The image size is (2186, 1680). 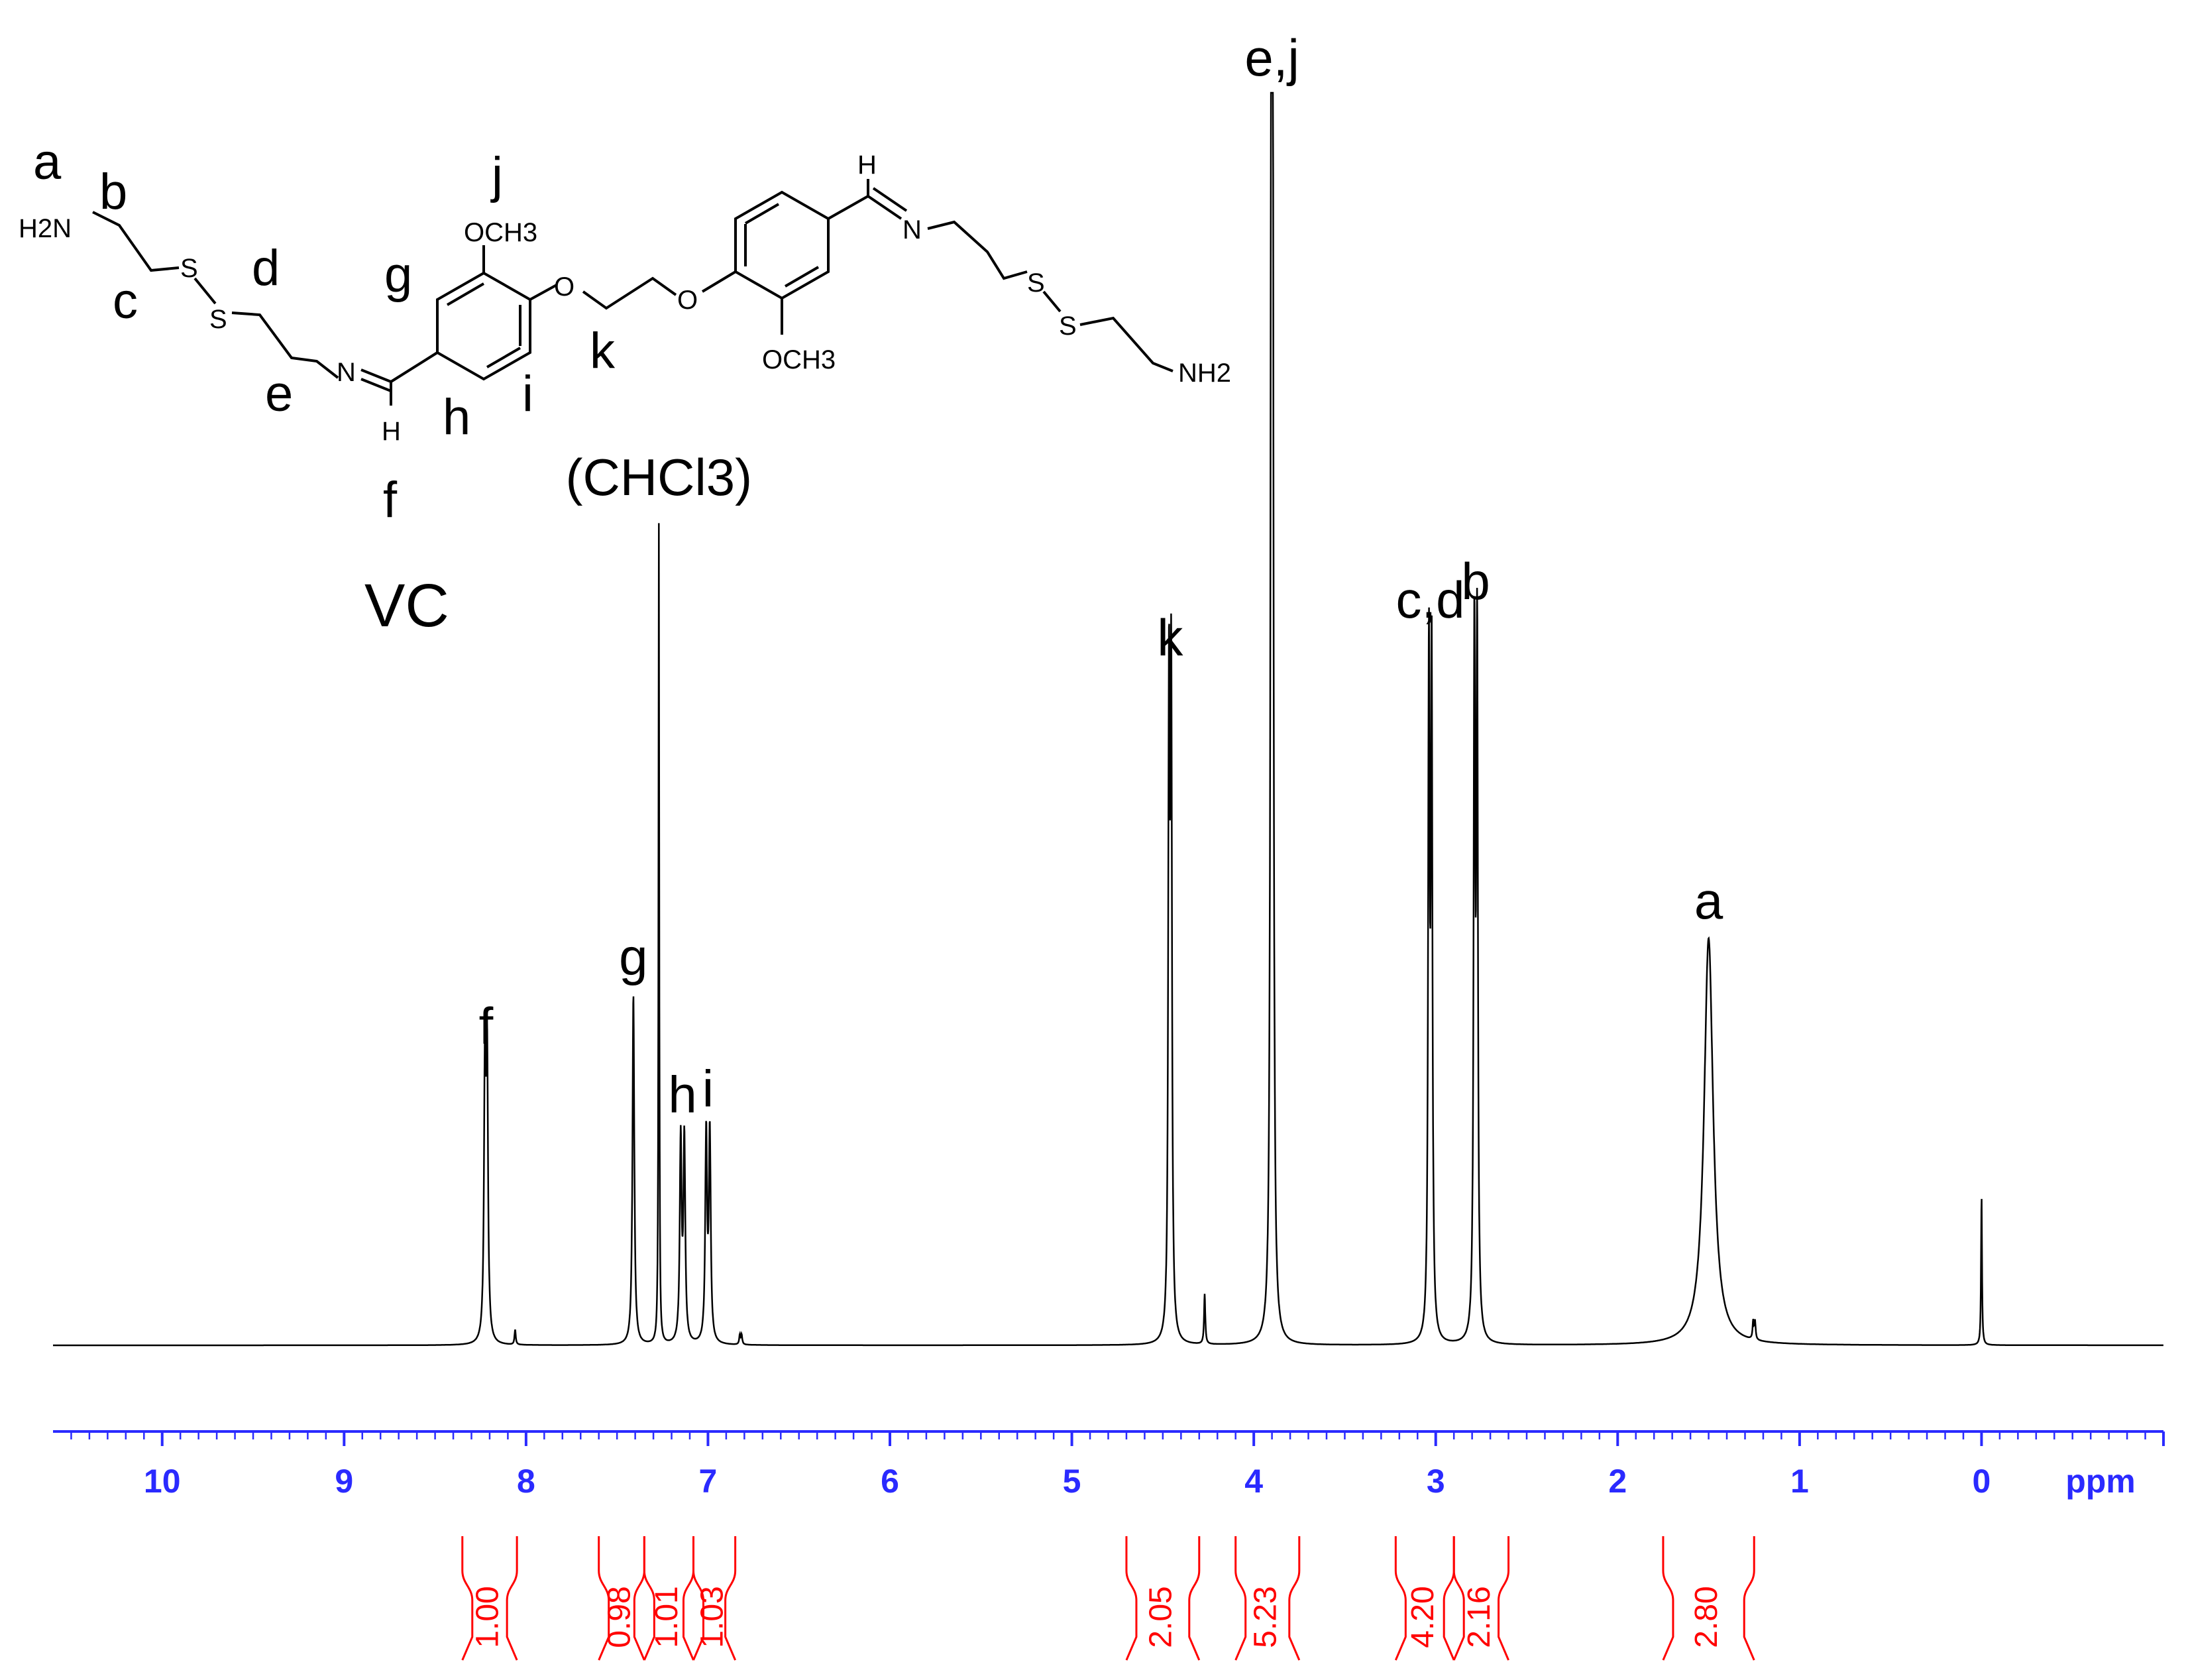 What do you see at coordinates (205, 291) in the screenshot?
I see `disulfide-bond-left` at bounding box center [205, 291].